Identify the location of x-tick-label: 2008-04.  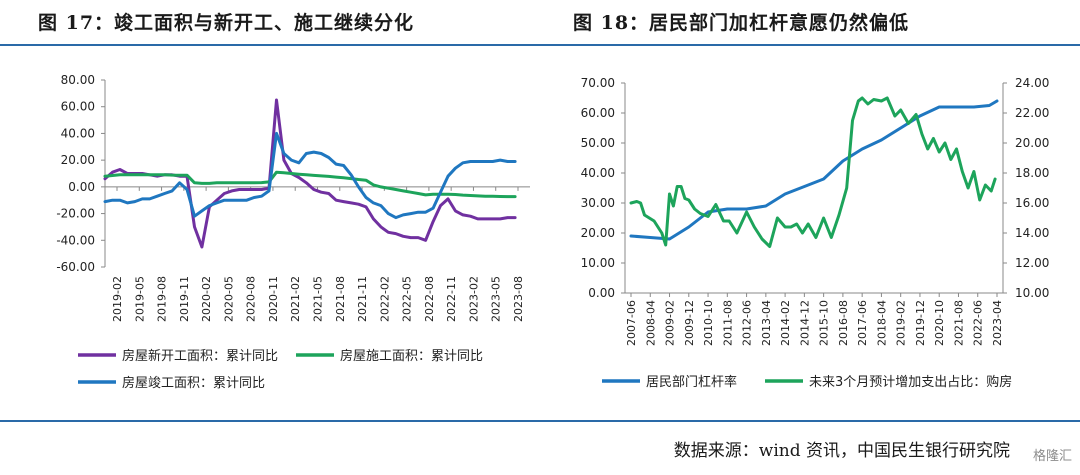
(650, 323).